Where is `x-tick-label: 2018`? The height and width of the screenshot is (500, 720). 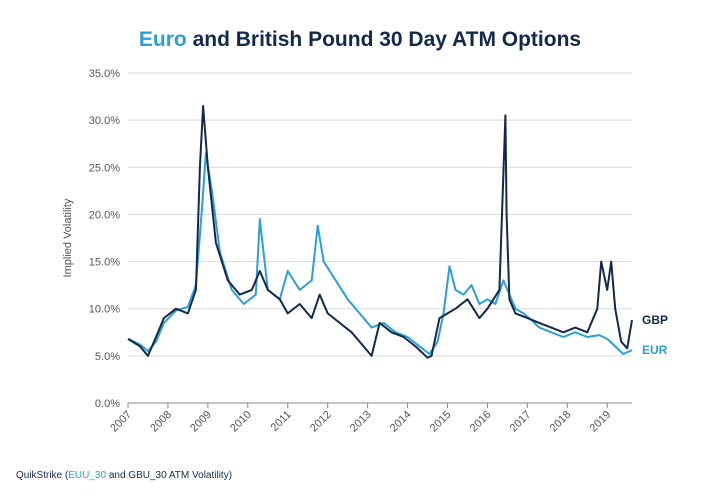 x-tick-label: 2018 is located at coordinates (561, 422).